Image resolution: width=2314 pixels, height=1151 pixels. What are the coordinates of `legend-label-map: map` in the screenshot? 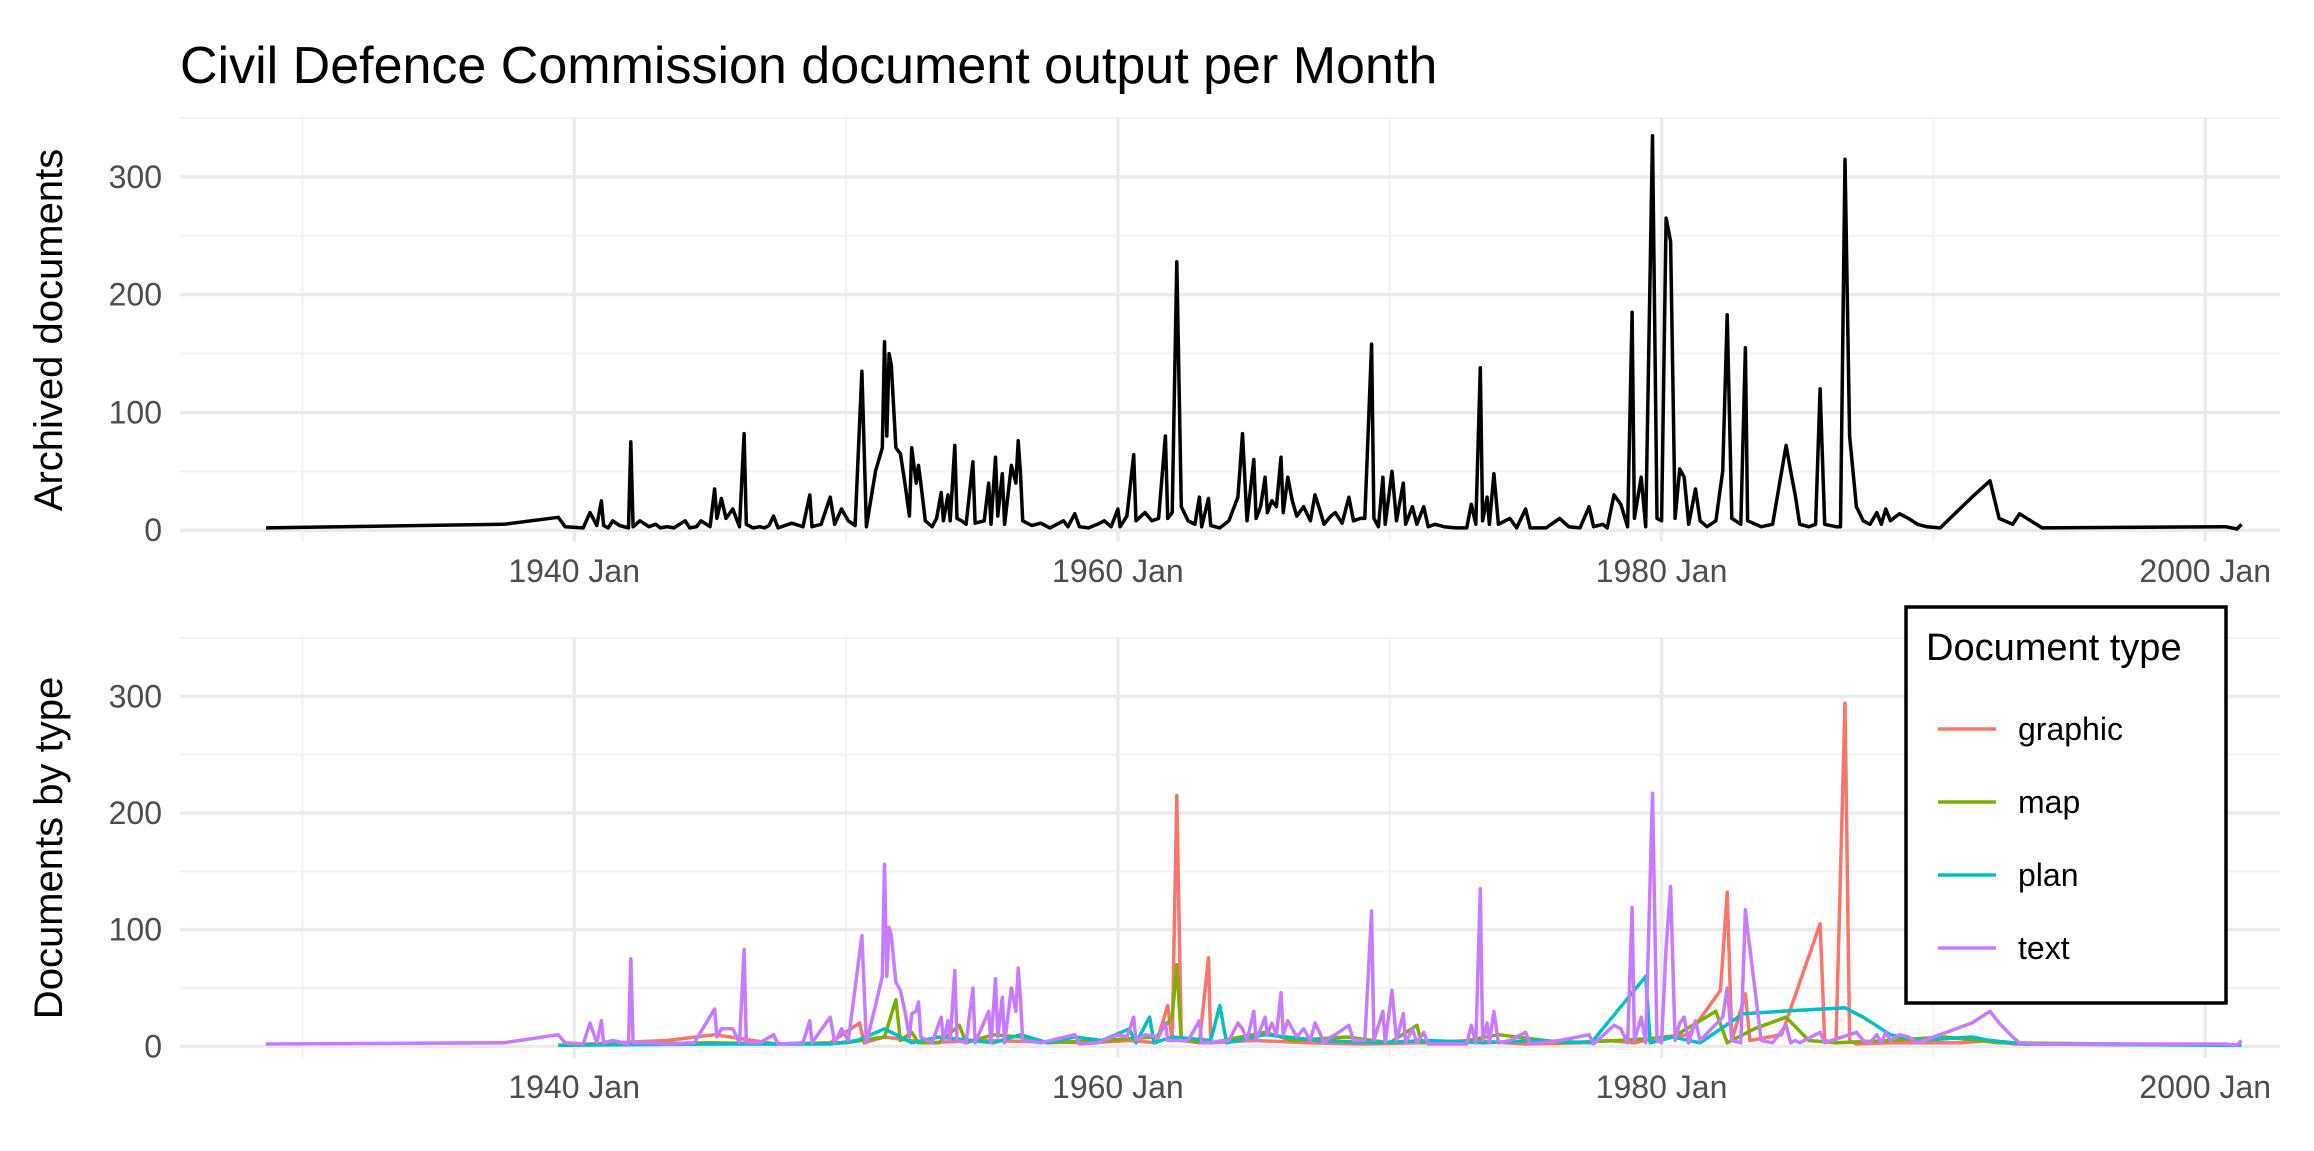 It's located at (2049, 802).